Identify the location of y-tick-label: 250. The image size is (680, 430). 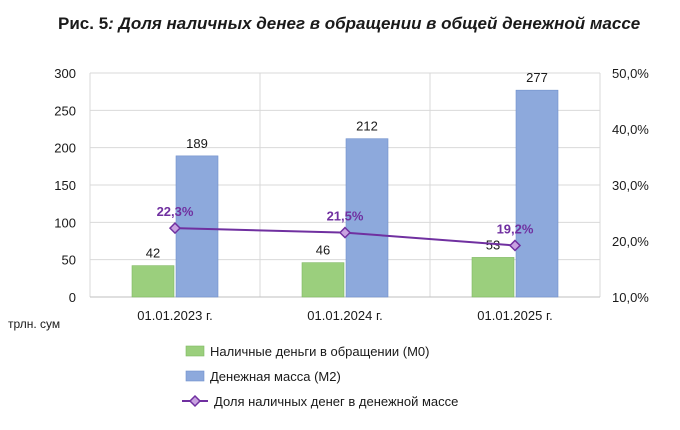
(65, 110).